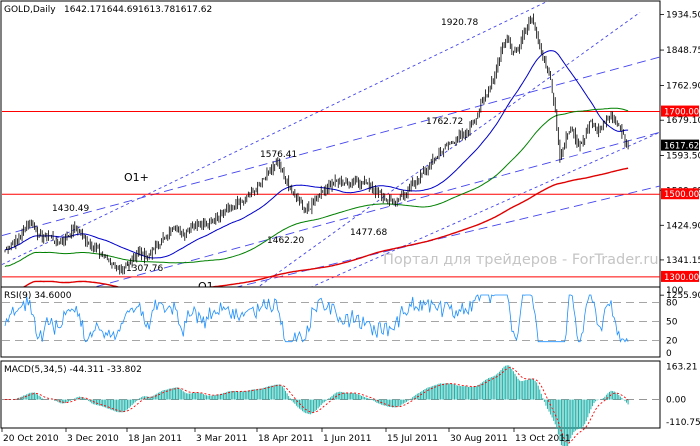 This screenshot has width=700, height=446. I want to click on time-tick-label: 15 Jul 2011, so click(412, 439).